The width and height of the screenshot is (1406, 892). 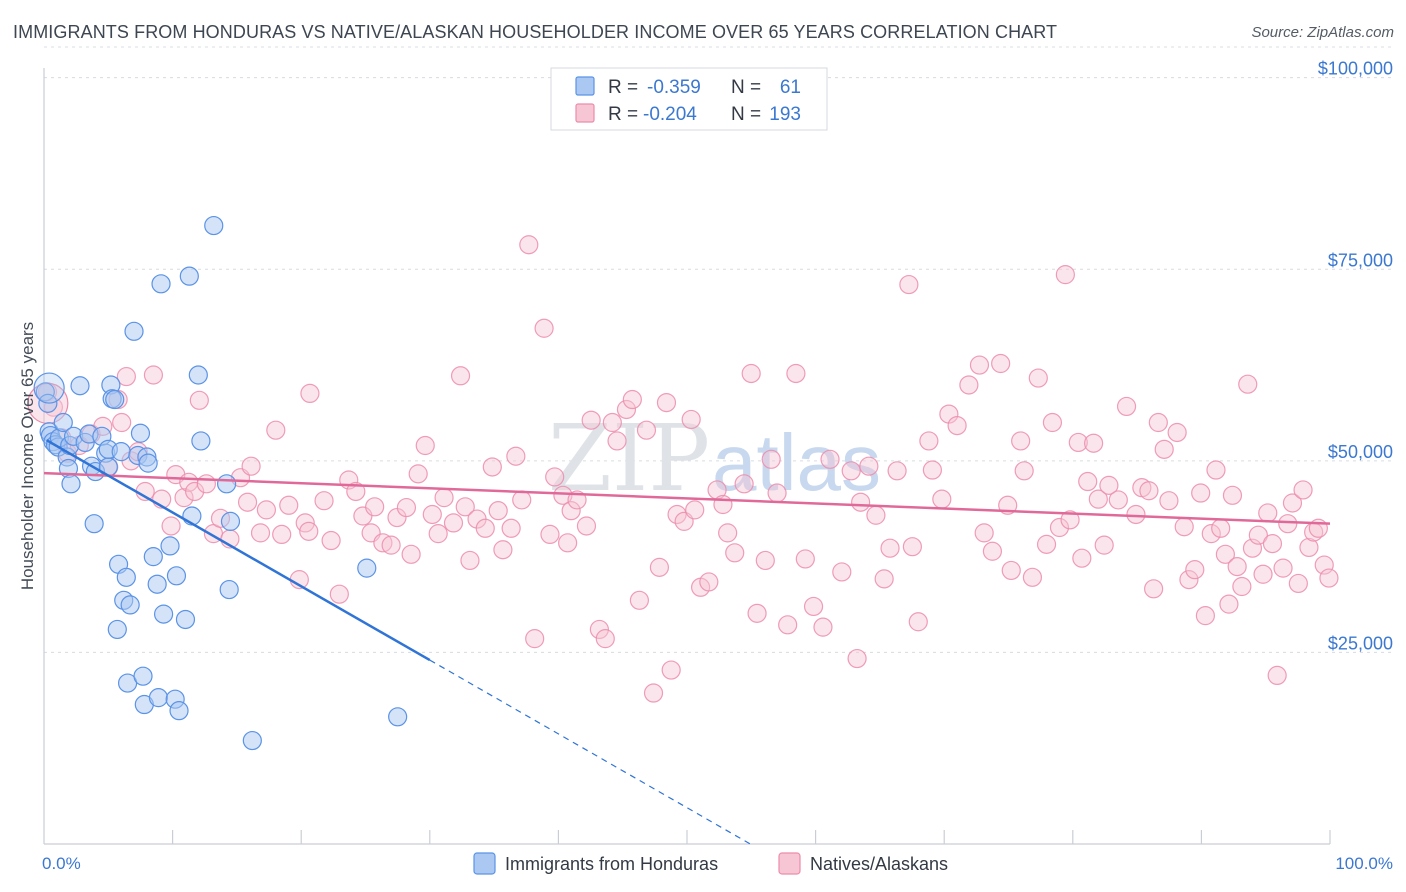 What do you see at coordinates (670, 114) in the screenshot?
I see `legend-r-value-2: -0.204` at bounding box center [670, 114].